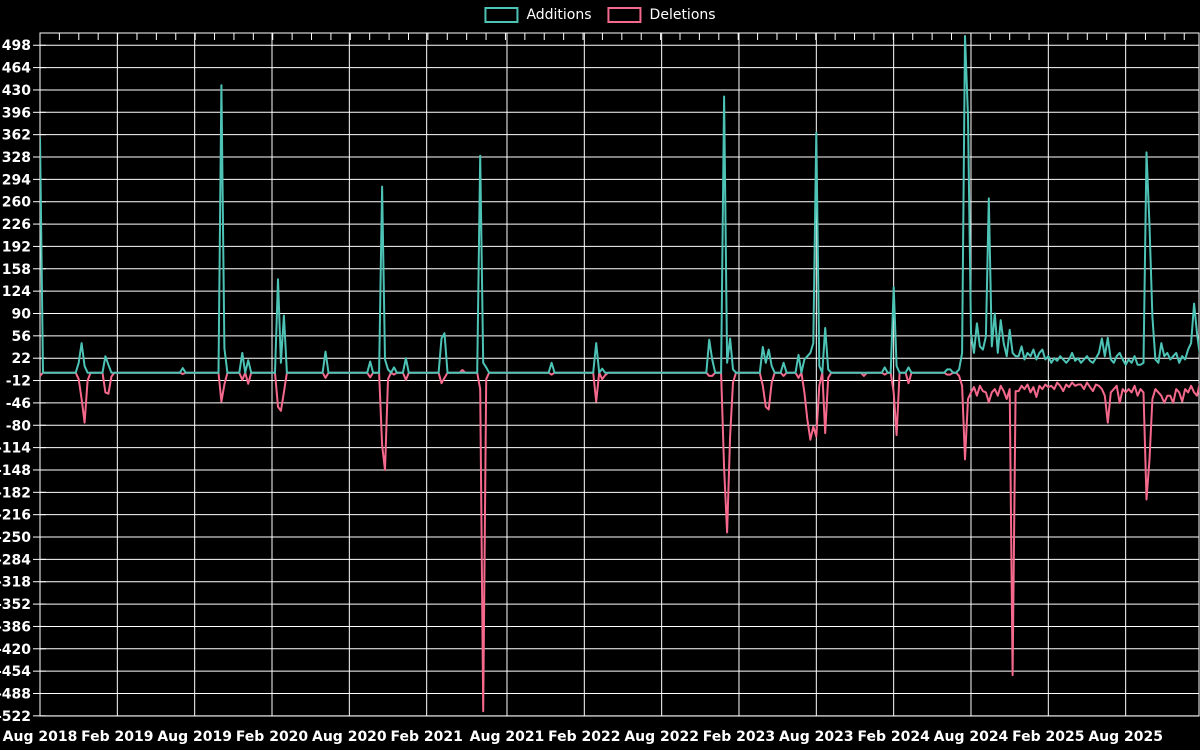 The height and width of the screenshot is (750, 1200). What do you see at coordinates (194, 737) in the screenshot?
I see `x-axis-tick-label: Aug 2019` at bounding box center [194, 737].